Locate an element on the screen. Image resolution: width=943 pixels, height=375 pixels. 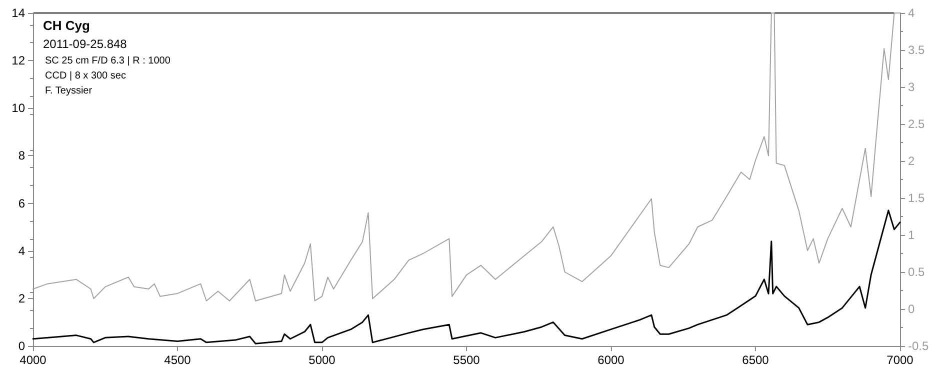
y-tick-label: 12 is located at coordinates (19, 61).